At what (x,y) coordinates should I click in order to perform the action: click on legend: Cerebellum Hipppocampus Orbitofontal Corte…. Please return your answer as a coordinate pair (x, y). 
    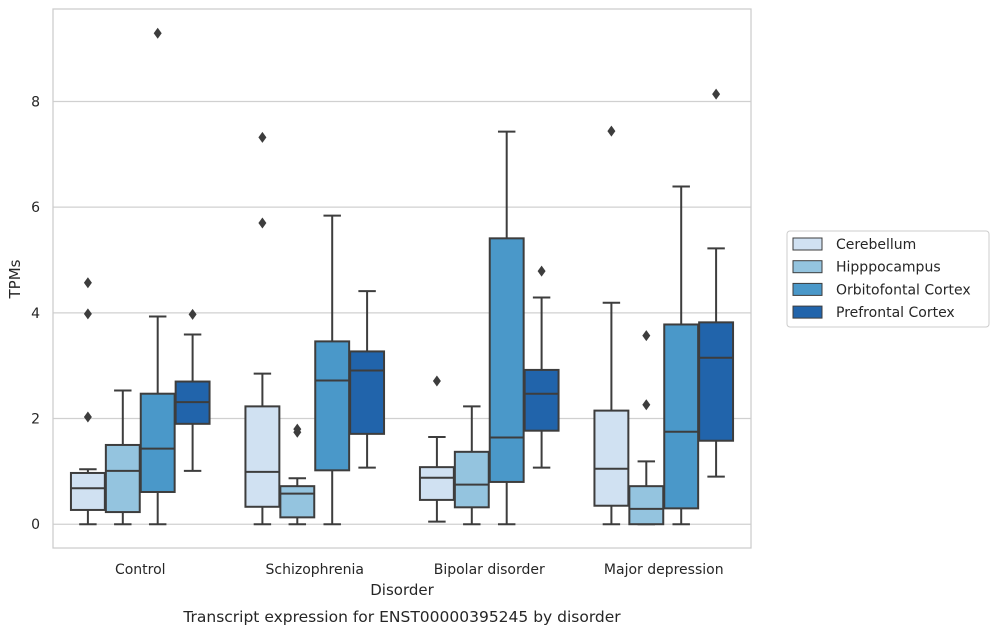
    Looking at the image, I should click on (888, 279).